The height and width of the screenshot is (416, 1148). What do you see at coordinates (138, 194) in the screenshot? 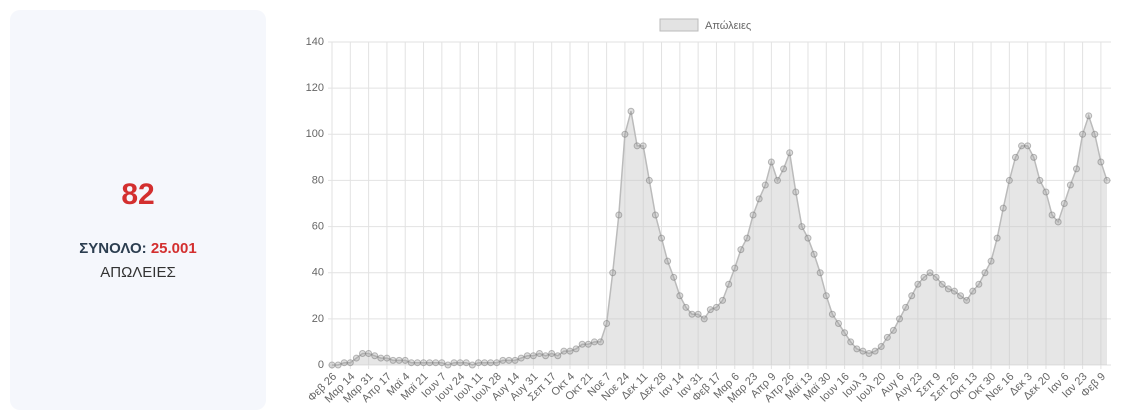
I see `today-value: 82` at bounding box center [138, 194].